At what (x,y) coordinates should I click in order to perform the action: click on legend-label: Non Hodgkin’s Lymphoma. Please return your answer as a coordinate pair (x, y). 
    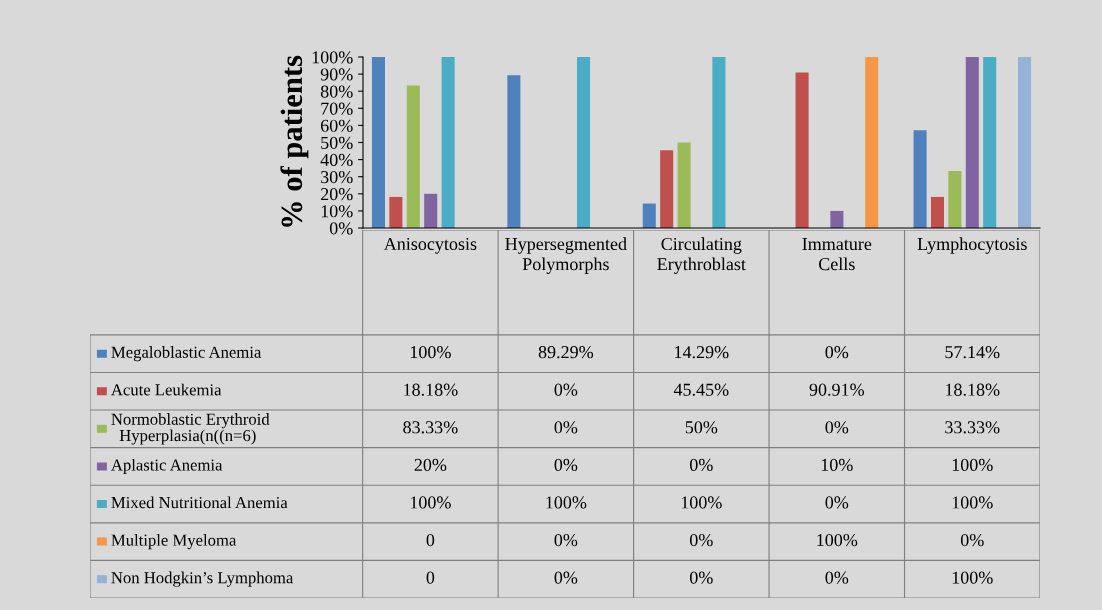
    Looking at the image, I should click on (202, 579).